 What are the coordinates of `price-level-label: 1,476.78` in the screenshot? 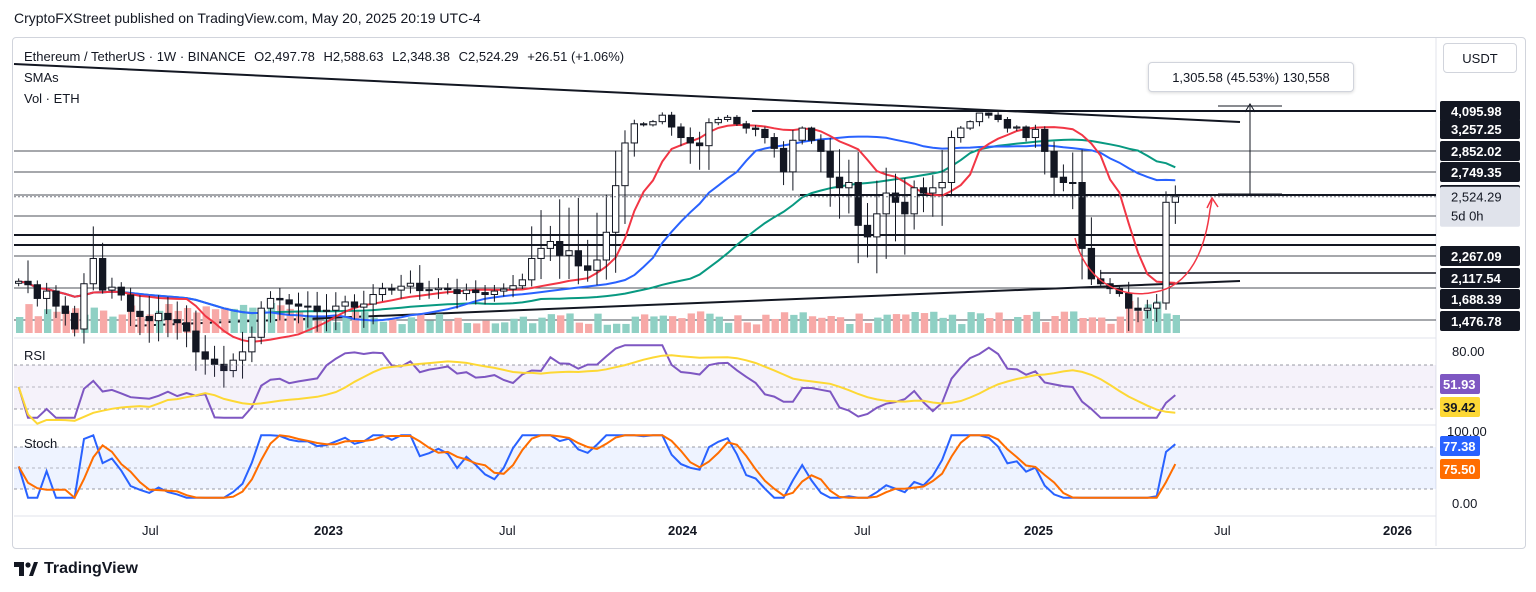 It's located at (1476, 321).